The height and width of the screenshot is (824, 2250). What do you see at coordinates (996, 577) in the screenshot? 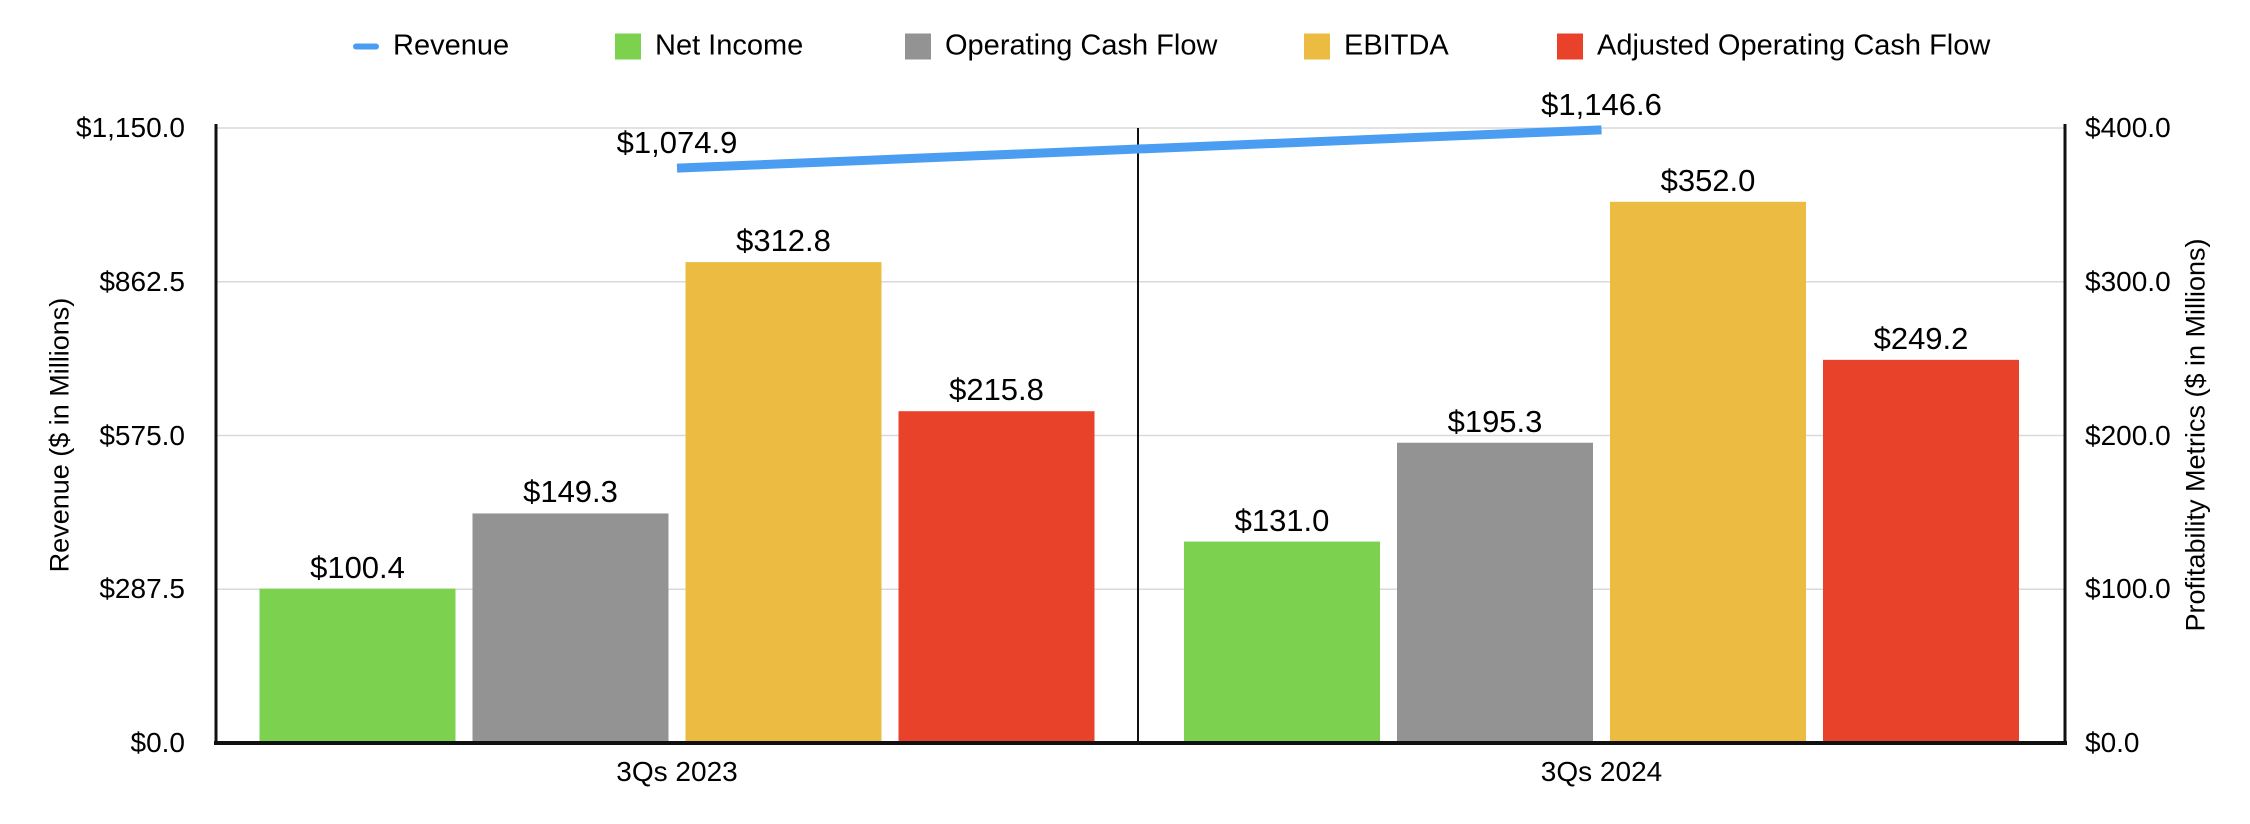
I see `bar-adjusted-operating-cash-flow-3qs-2023` at bounding box center [996, 577].